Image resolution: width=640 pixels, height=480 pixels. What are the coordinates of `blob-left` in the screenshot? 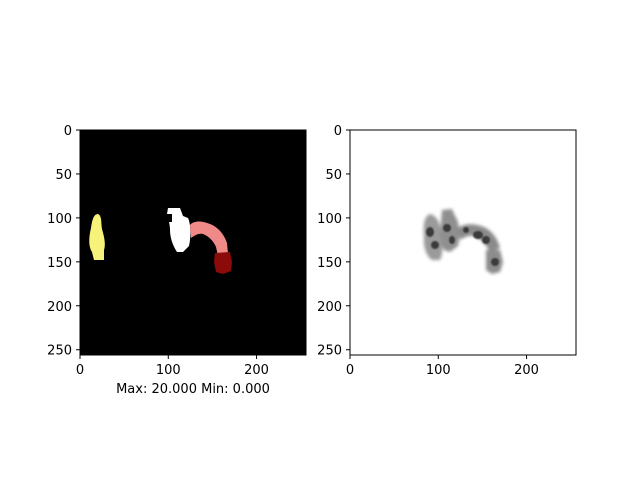 It's located at (433, 237).